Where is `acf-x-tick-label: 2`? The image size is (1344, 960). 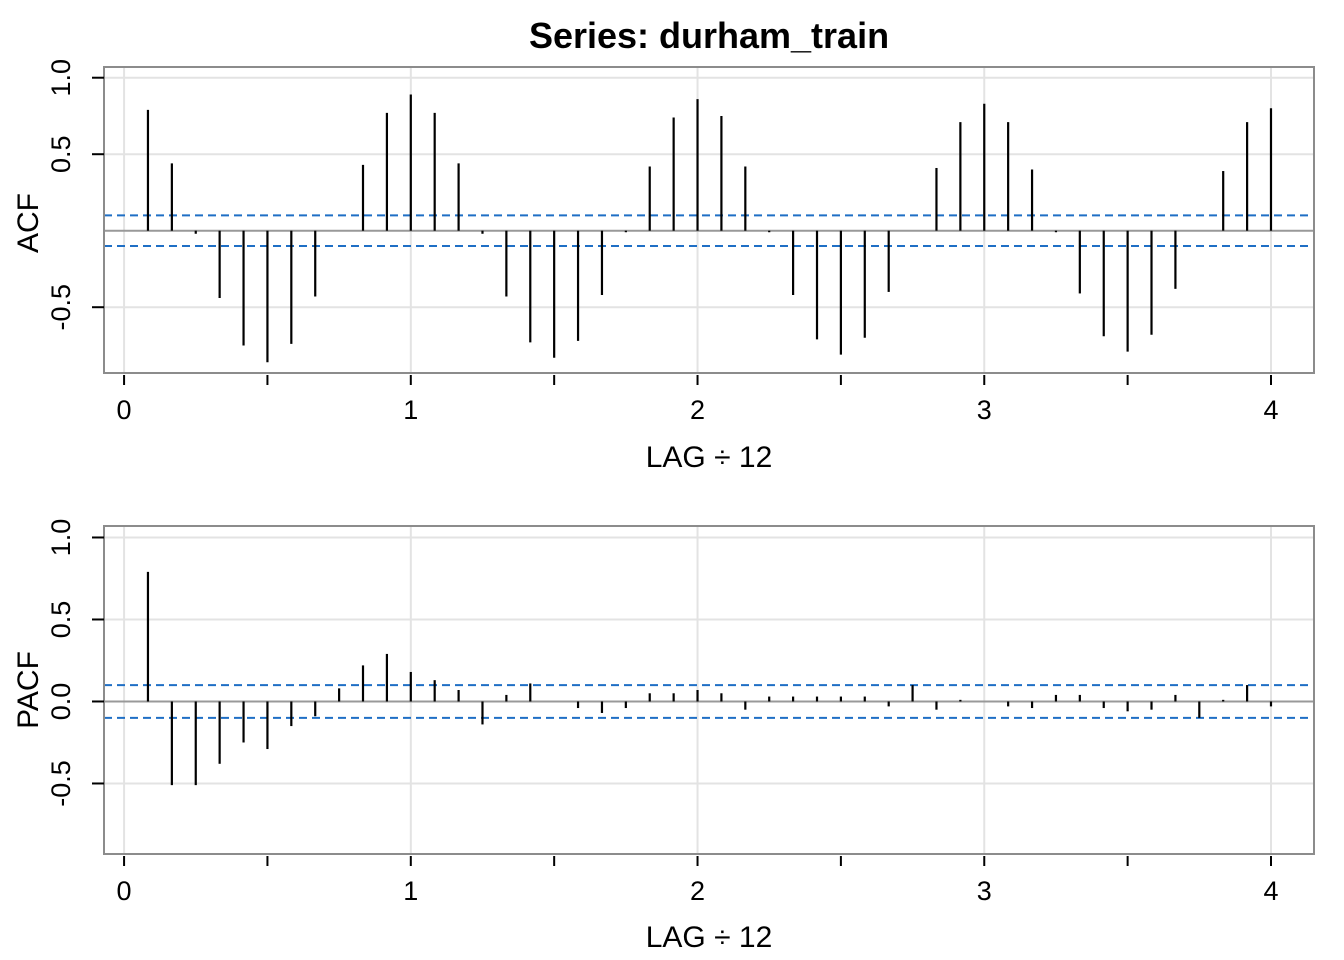
acf-x-tick-label: 2 is located at coordinates (697, 410).